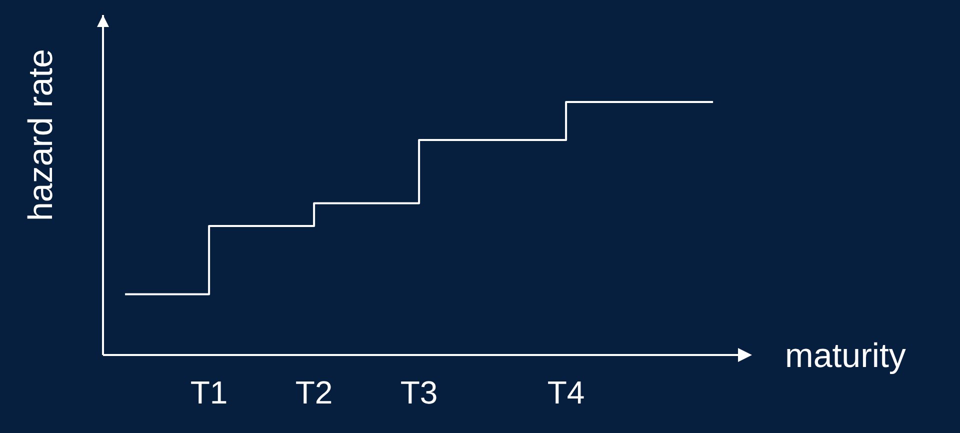  I want to click on x-tick-label: T3, so click(419, 392).